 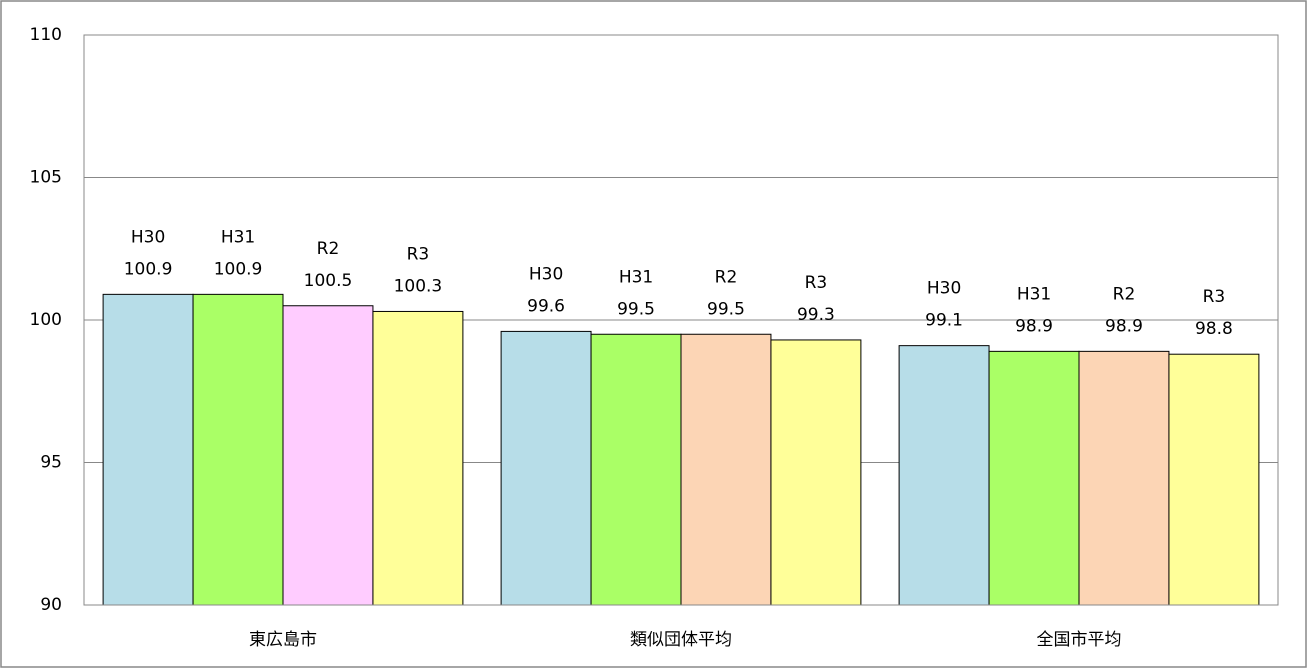 What do you see at coordinates (51, 605) in the screenshot?
I see `y-tick-label: 90` at bounding box center [51, 605].